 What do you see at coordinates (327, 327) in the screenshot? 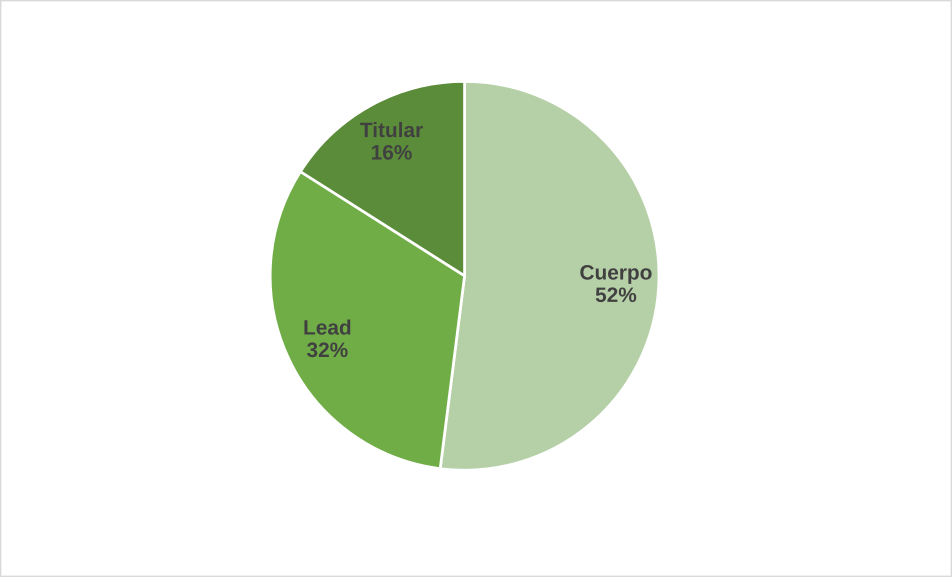
I see `slice-label: Lead` at bounding box center [327, 327].